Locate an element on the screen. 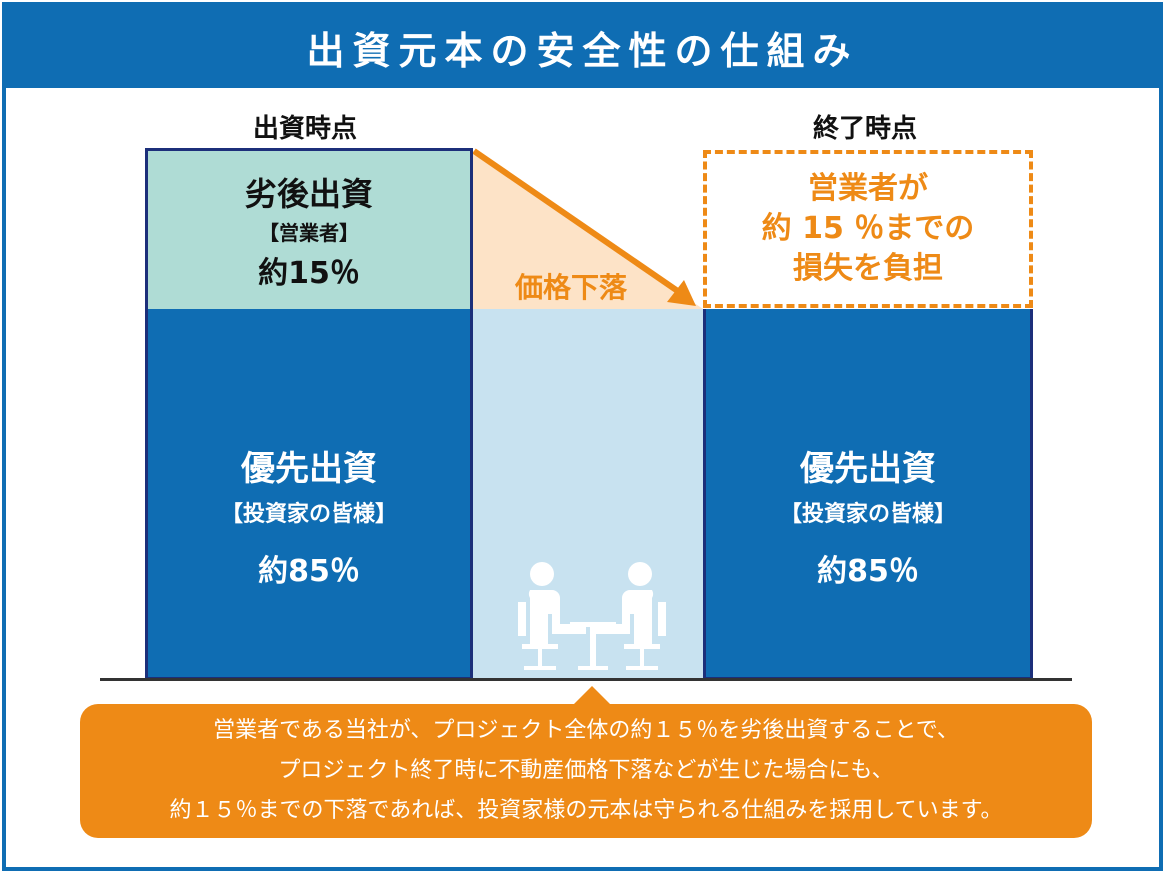 This screenshot has width=1165, height=873. loss-line-1: 営業者が is located at coordinates (868, 188).